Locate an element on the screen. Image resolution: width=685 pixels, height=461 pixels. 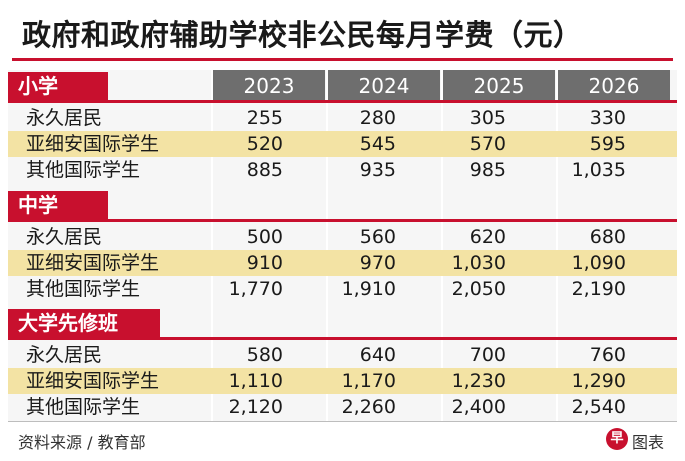
year-header-3: 2026 is located at coordinates (614, 86).